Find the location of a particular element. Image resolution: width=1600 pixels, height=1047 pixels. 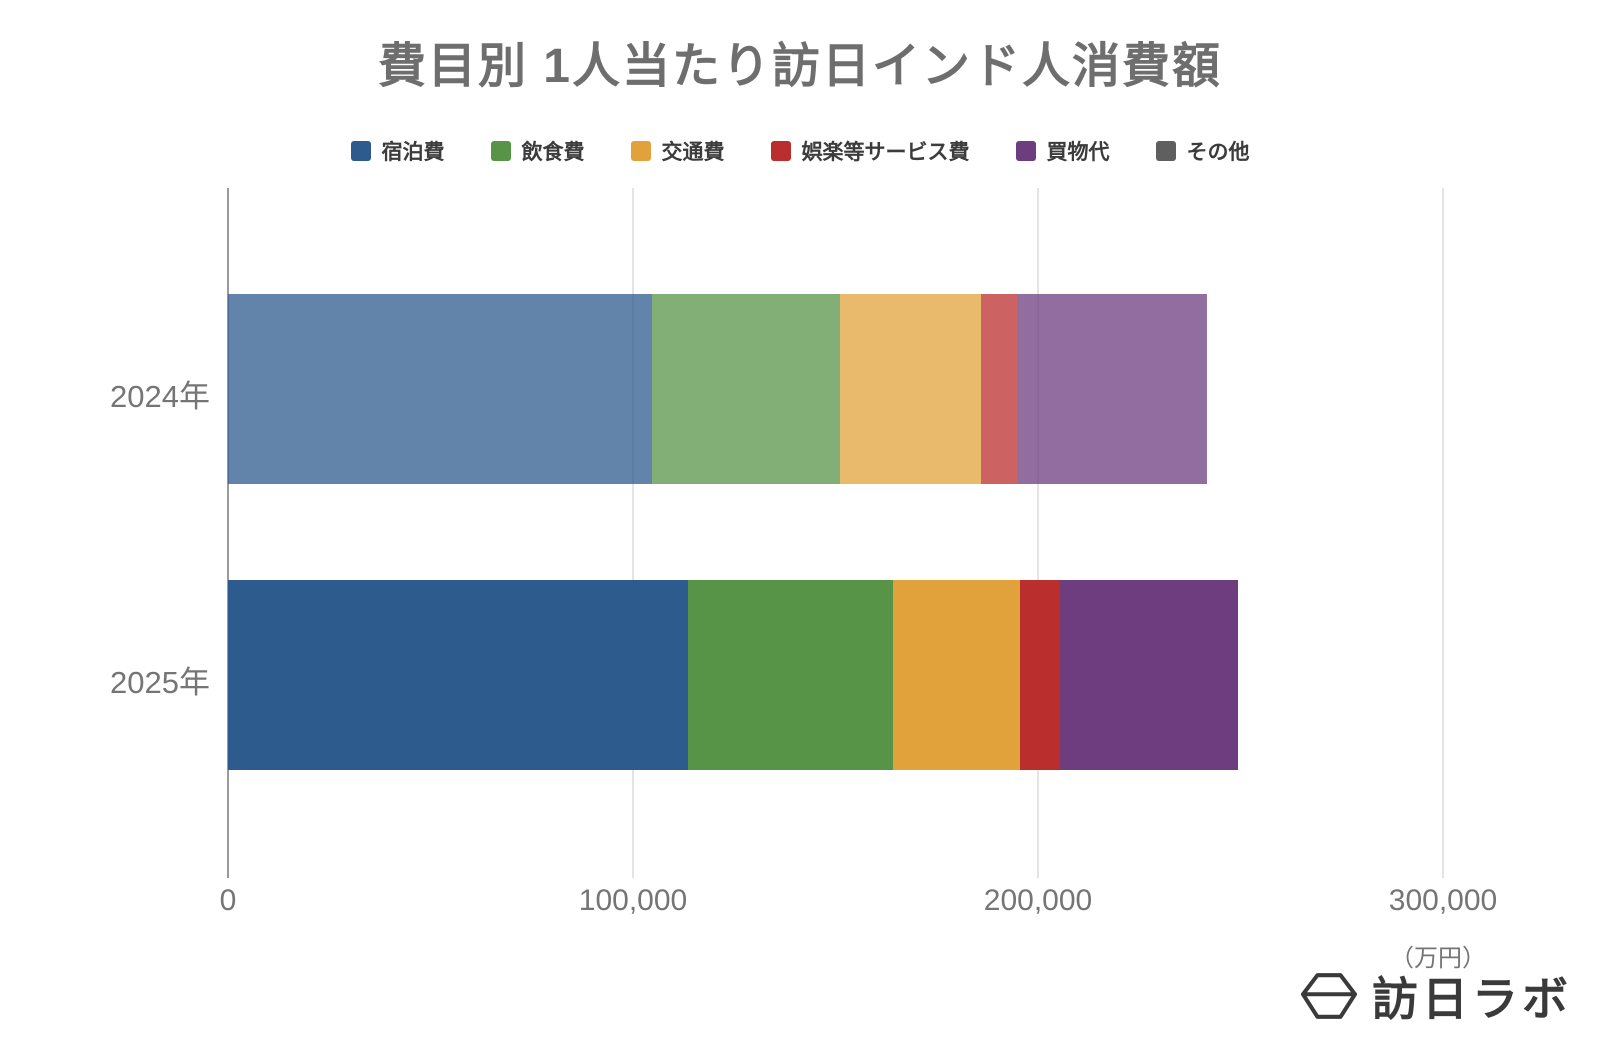

legend-item-交通費: 交通費 is located at coordinates (677, 151).